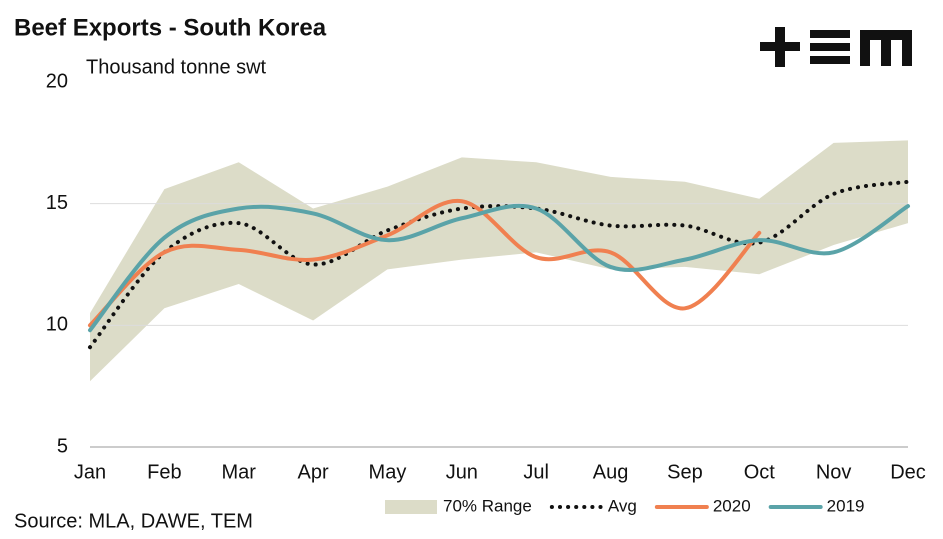 The height and width of the screenshot is (539, 943). I want to click on x-tick-label: Nov, so click(834, 472).